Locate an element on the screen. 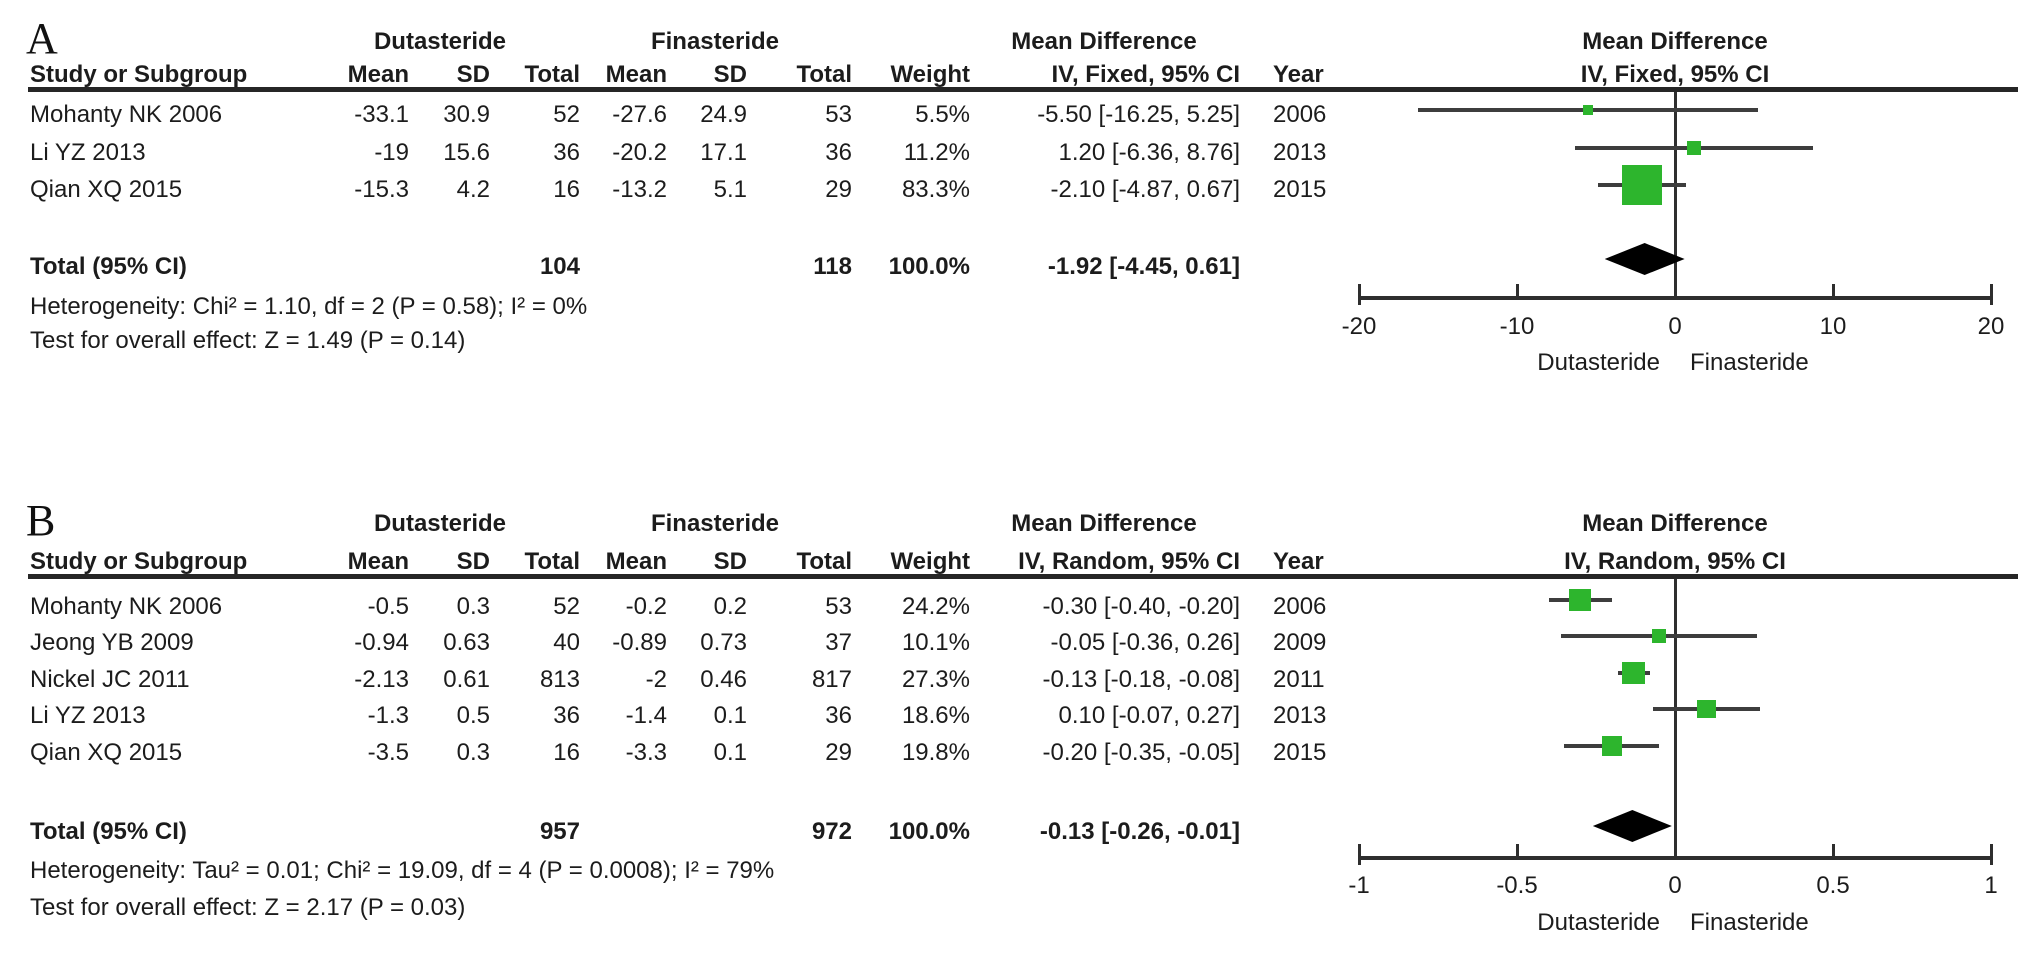 The image size is (2031, 957). column-header-ci: IV, Fixed, 95% CI is located at coordinates (1145, 74).